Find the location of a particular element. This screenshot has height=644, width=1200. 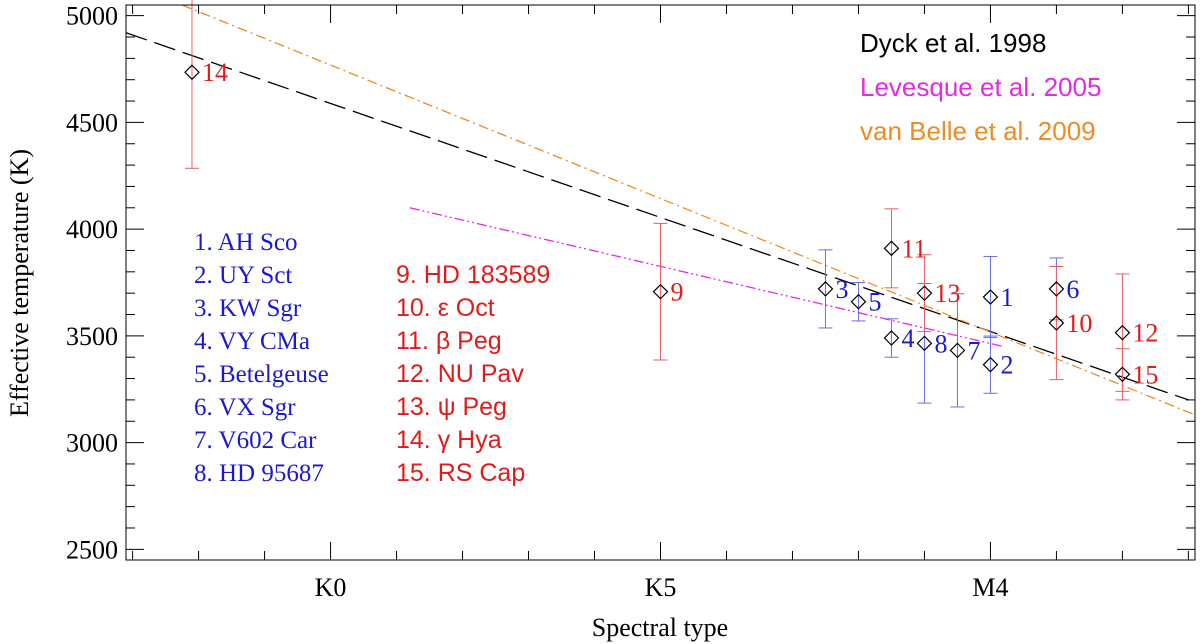

point-label-8: 8 is located at coordinates (940, 343).